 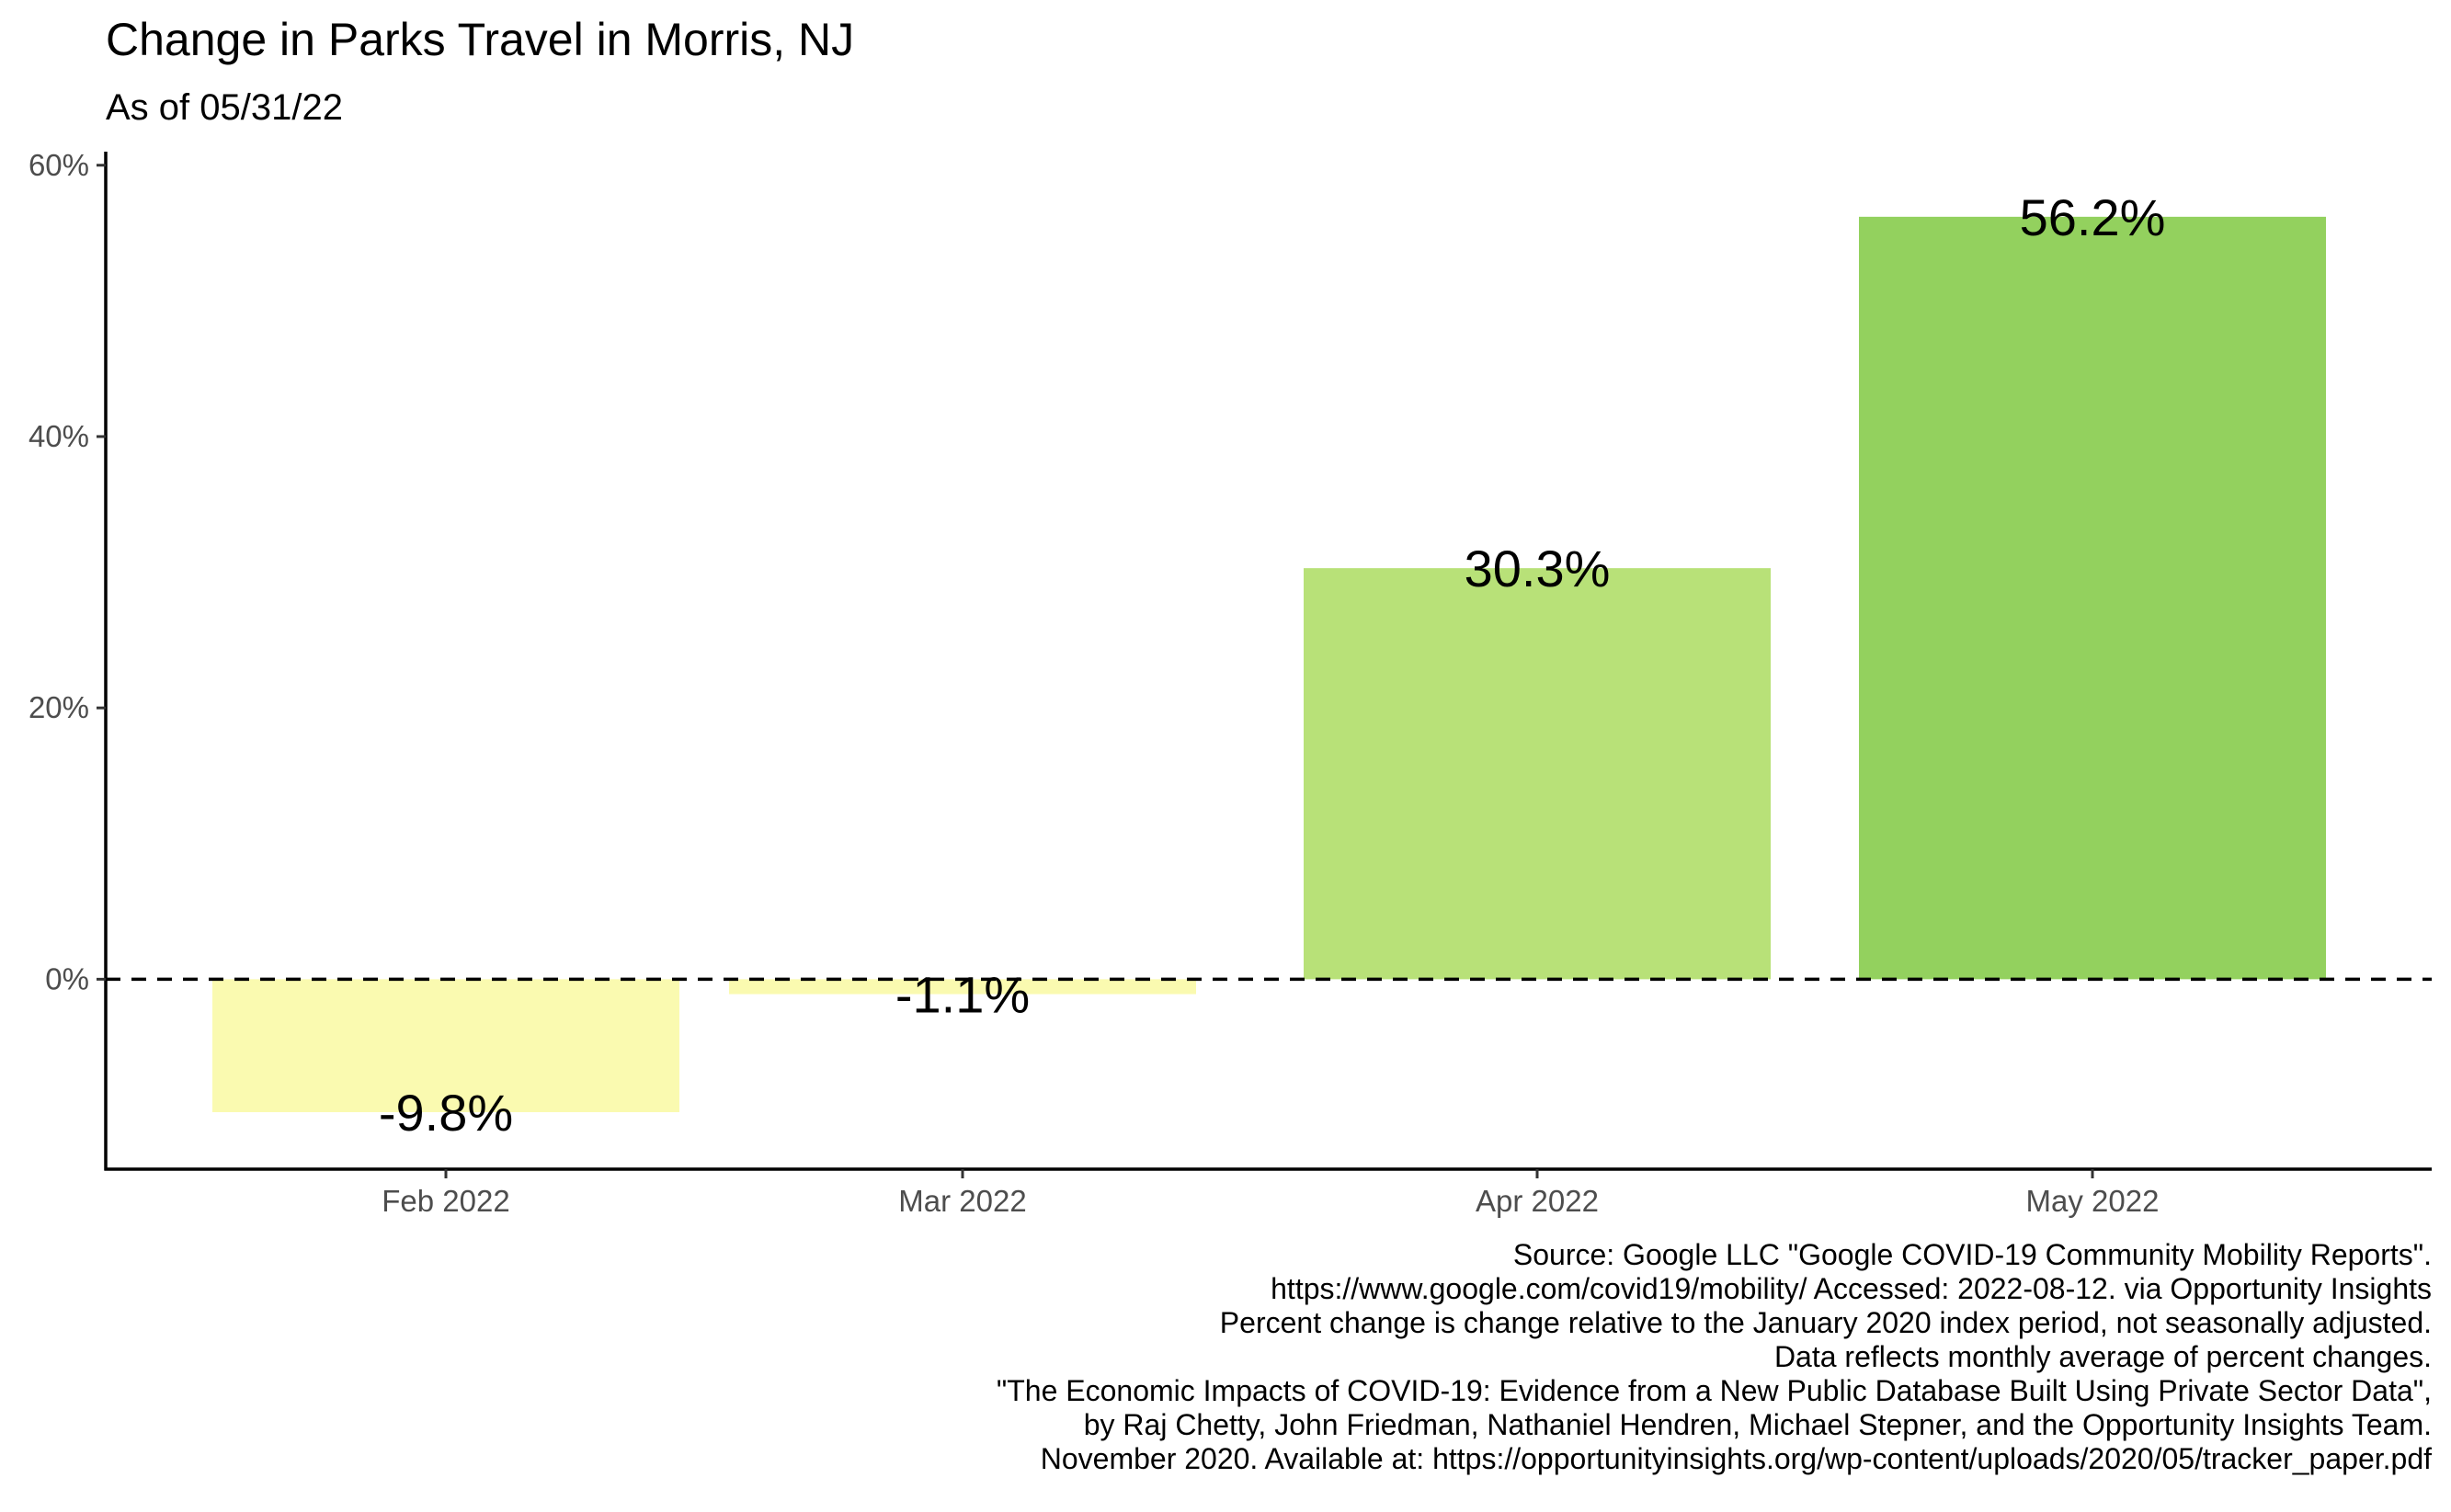 I want to click on x-tick-label: Feb 2022, so click(x=445, y=1201).